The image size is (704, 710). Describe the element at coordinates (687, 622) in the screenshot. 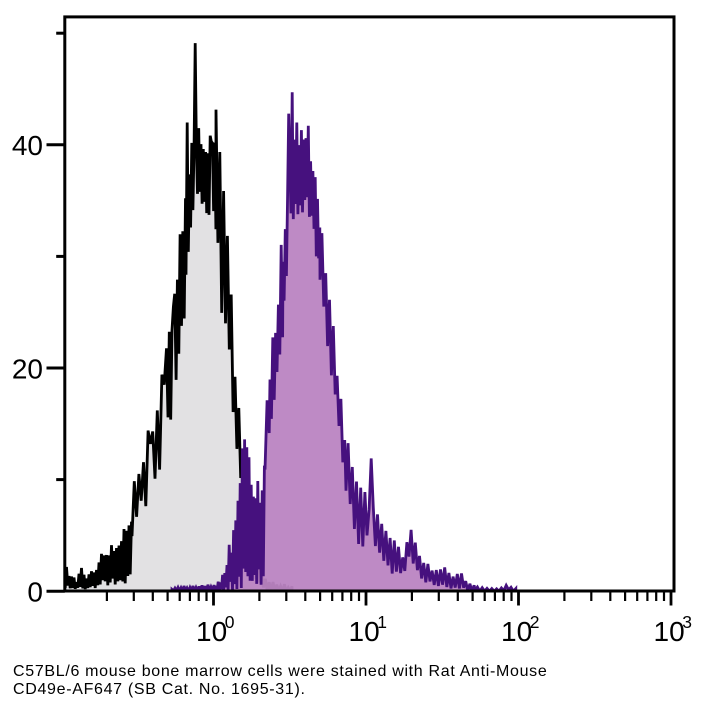

I see `svg-text: 3` at that location.